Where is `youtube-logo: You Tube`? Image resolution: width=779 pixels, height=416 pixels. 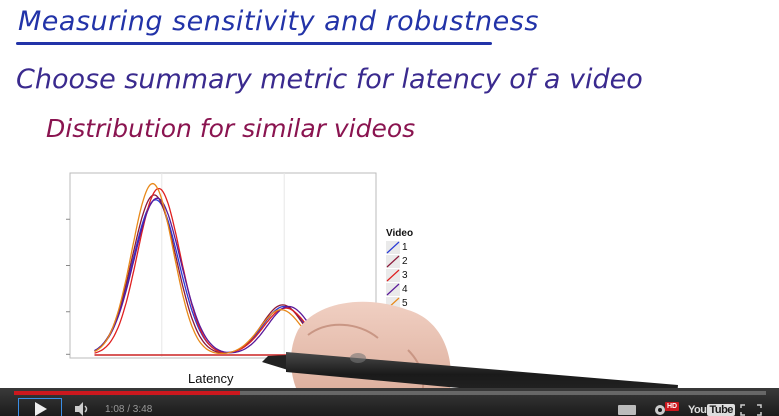
youtube-logo: You Tube is located at coordinates (711, 410).